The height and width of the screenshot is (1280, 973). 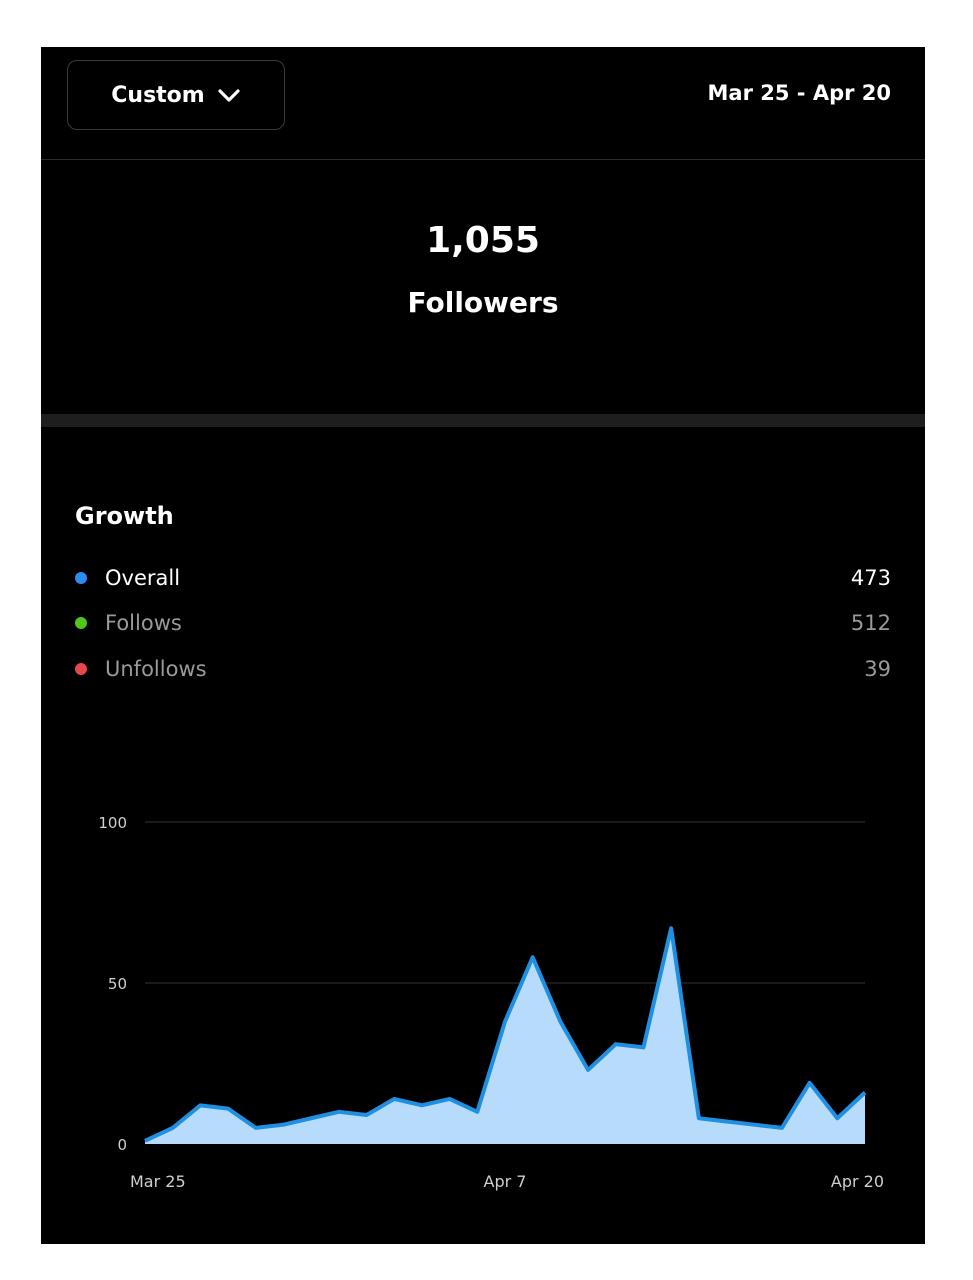 What do you see at coordinates (81, 669) in the screenshot?
I see `unfollows-dot` at bounding box center [81, 669].